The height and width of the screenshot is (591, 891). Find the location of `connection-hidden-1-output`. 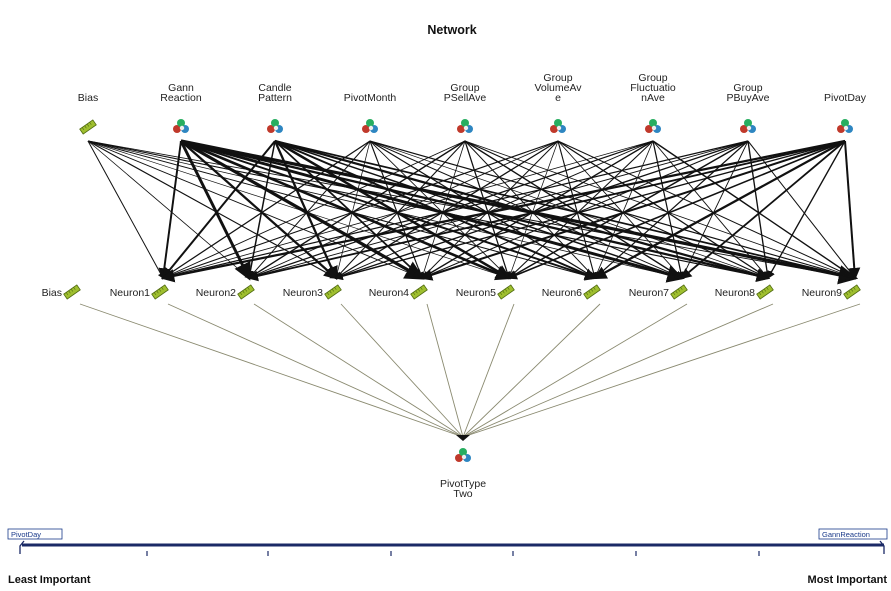

connection-hidden-1-output is located at coordinates (315, 370).